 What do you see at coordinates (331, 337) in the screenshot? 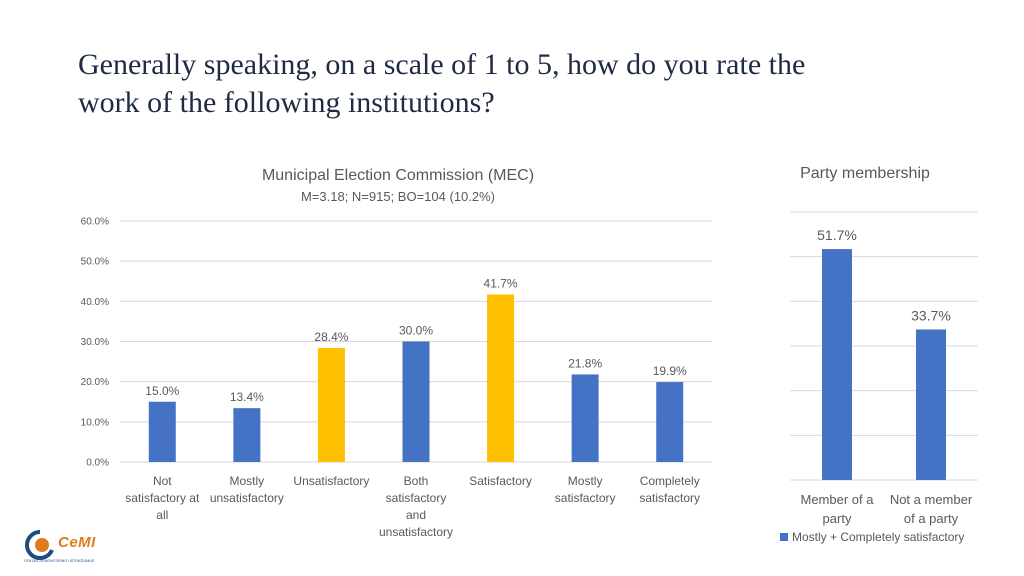
I see `chart1-value-label: 28.4%` at bounding box center [331, 337].